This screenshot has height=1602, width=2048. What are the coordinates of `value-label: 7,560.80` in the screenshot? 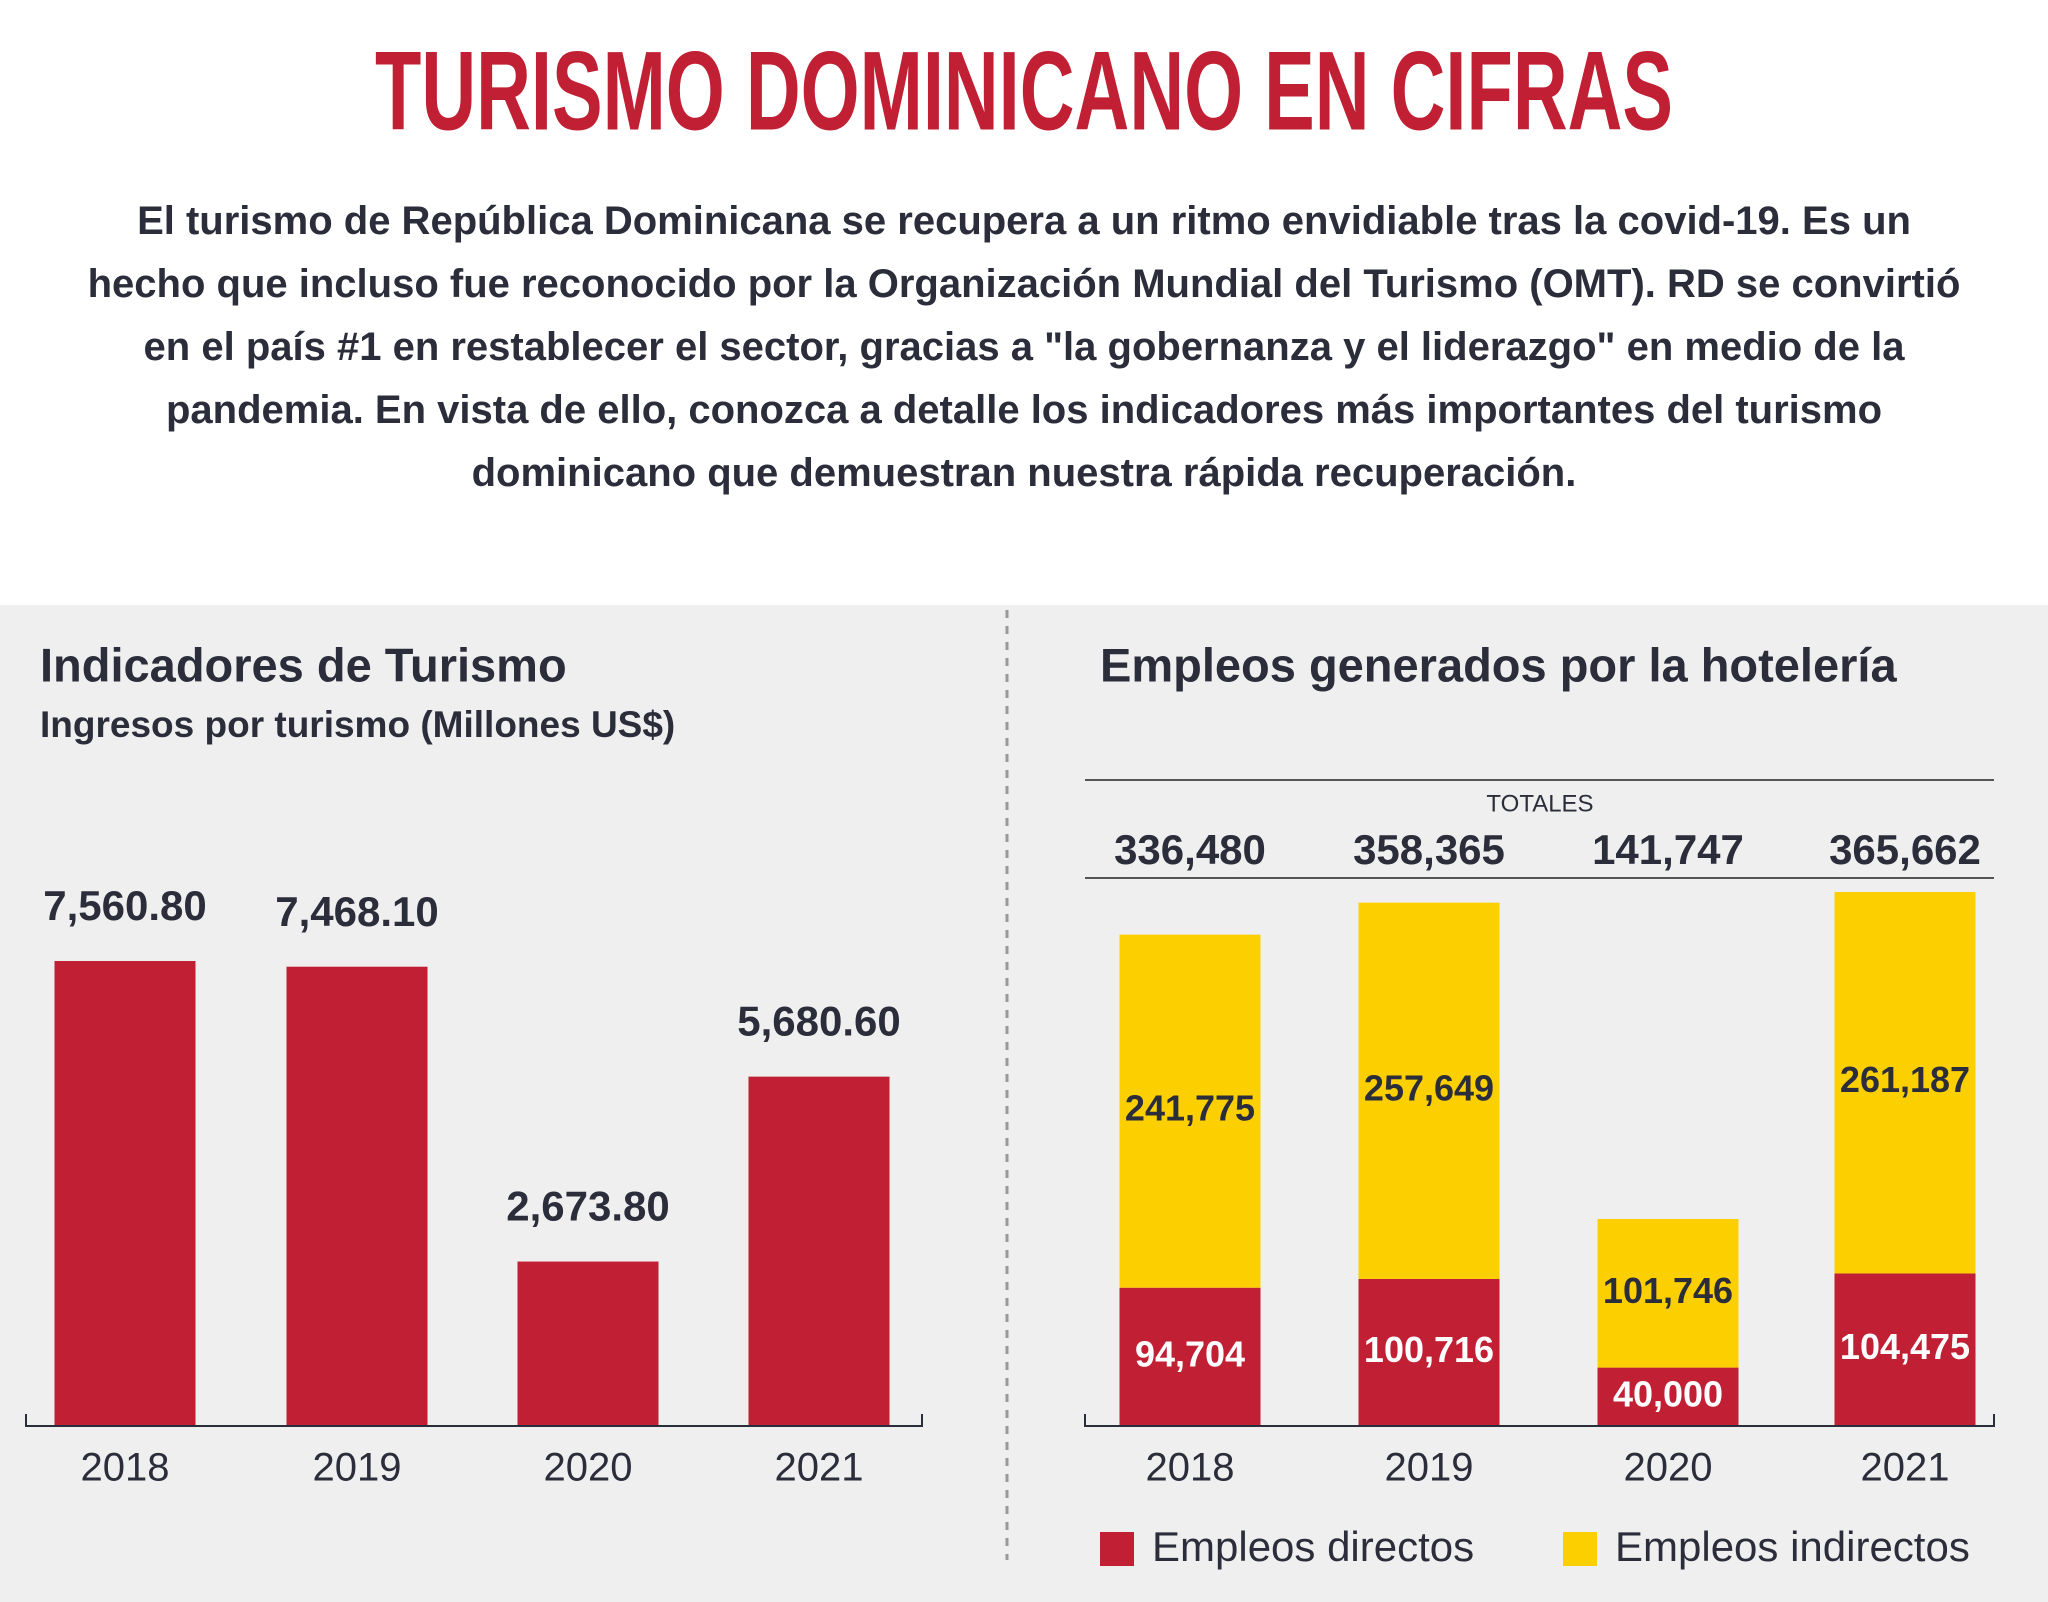 It's located at (125, 905).